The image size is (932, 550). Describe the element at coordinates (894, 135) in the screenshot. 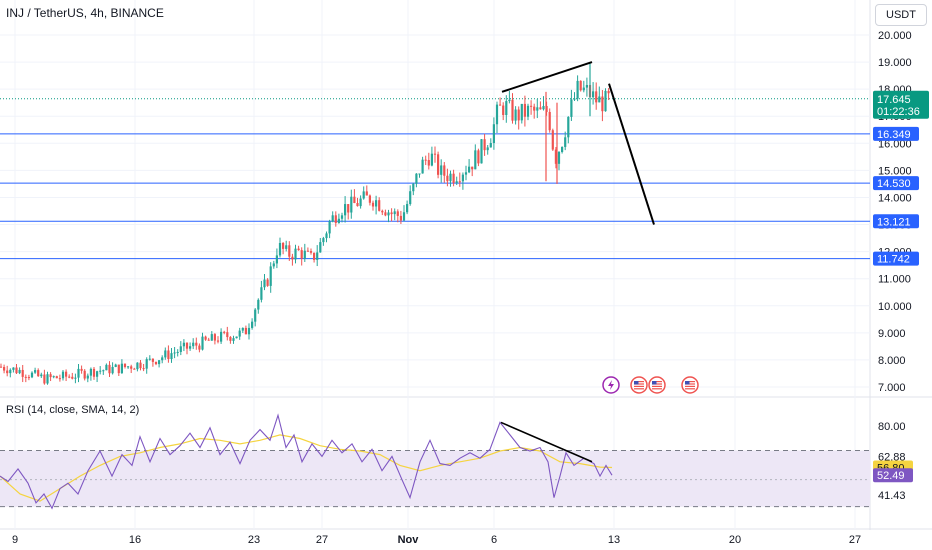

I see `level-price-label: 16.349` at that location.